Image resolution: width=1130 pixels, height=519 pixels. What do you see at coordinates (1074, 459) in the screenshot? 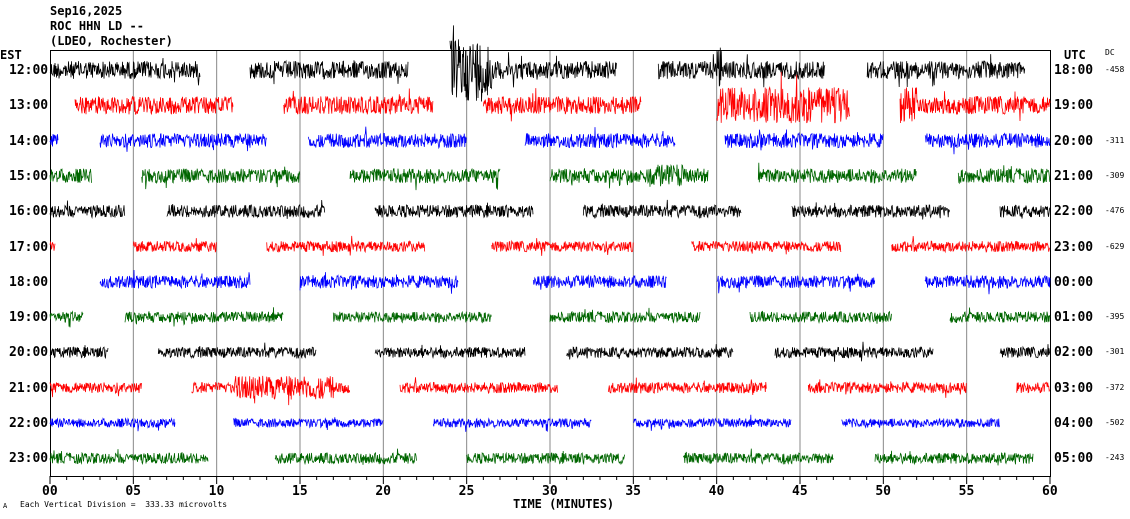
I see `utc-hour-label: 05:00` at bounding box center [1074, 459].